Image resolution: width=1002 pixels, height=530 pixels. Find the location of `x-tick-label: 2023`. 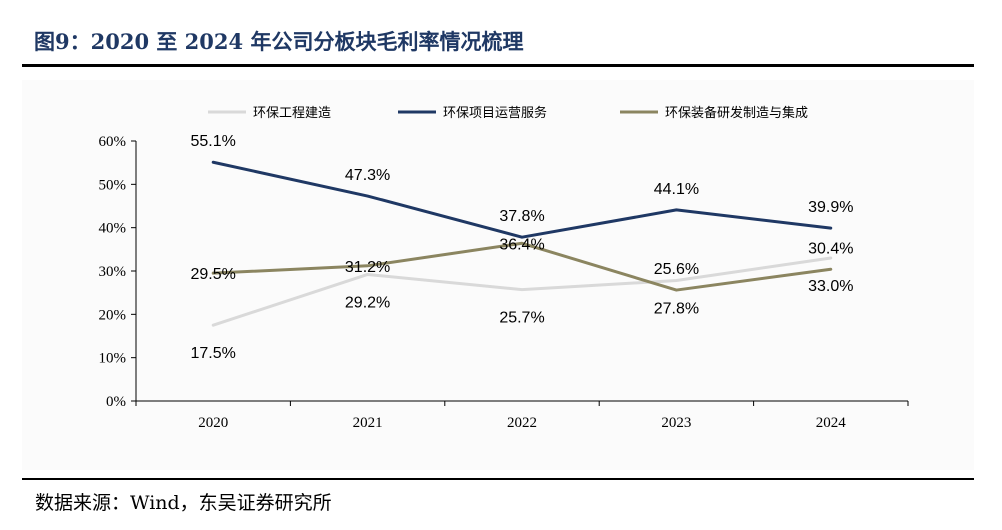

x-tick-label: 2023 is located at coordinates (676, 423).